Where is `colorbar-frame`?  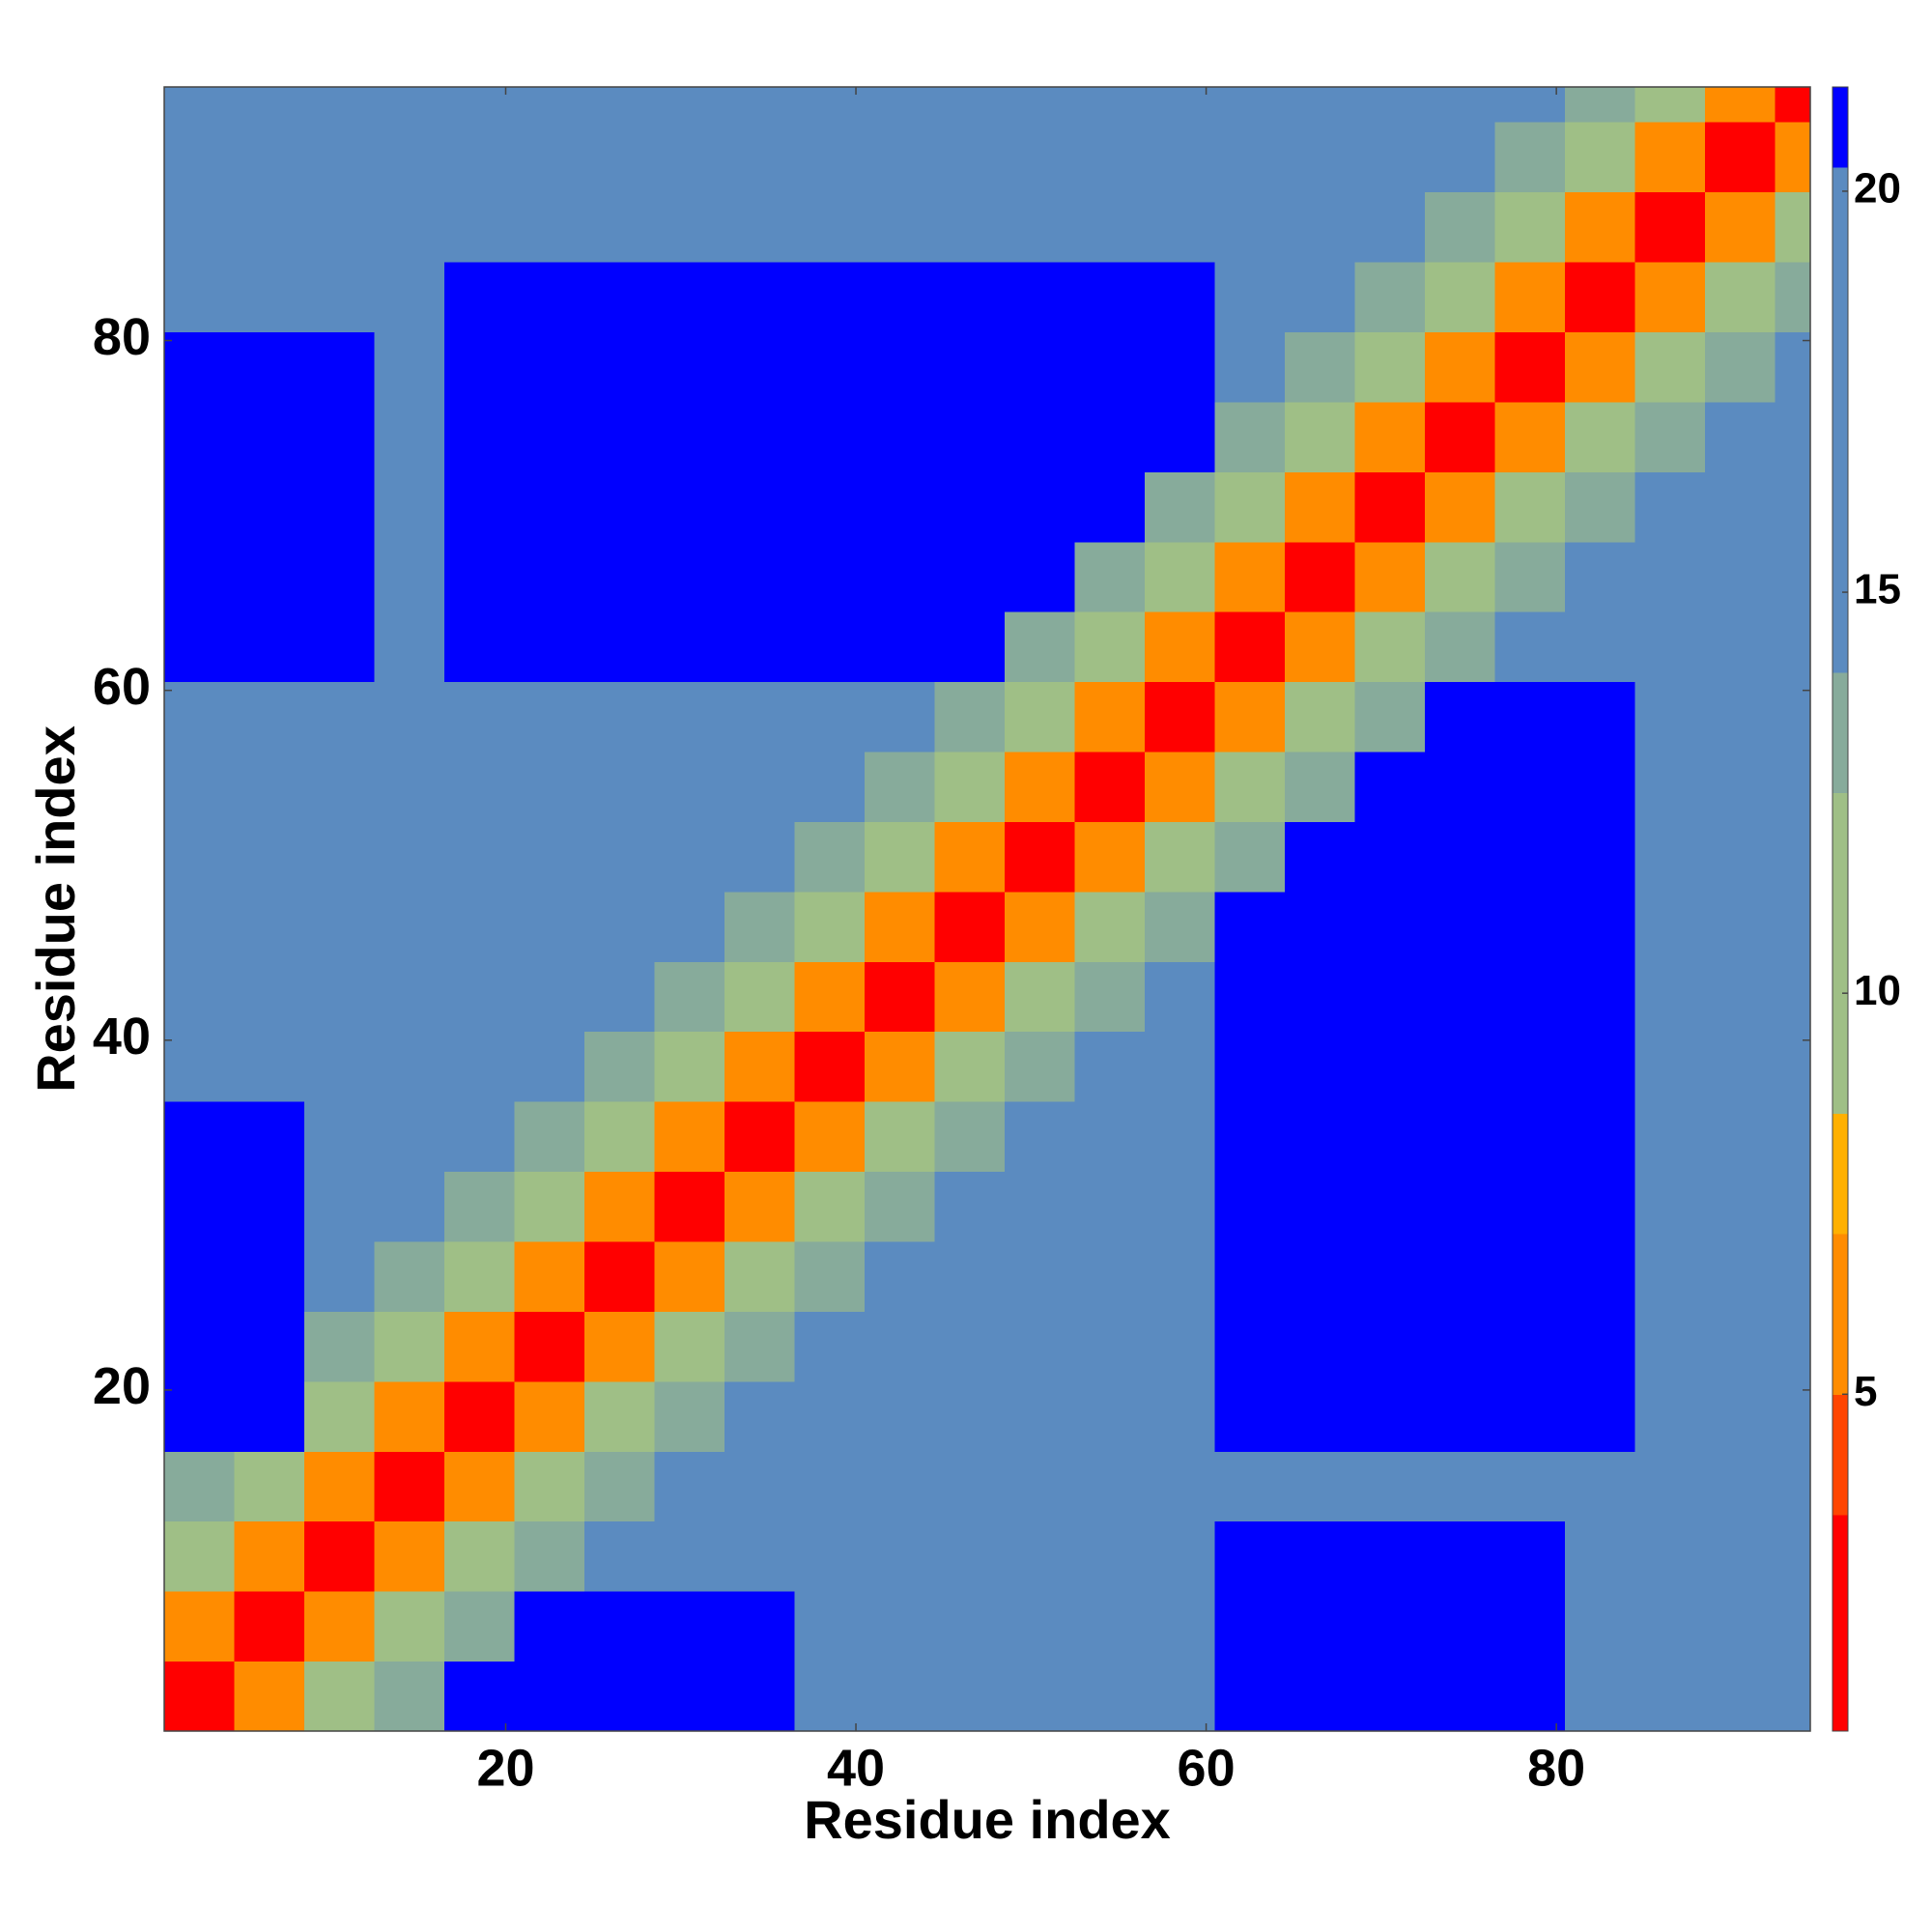
colorbar-frame is located at coordinates (1840, 909).